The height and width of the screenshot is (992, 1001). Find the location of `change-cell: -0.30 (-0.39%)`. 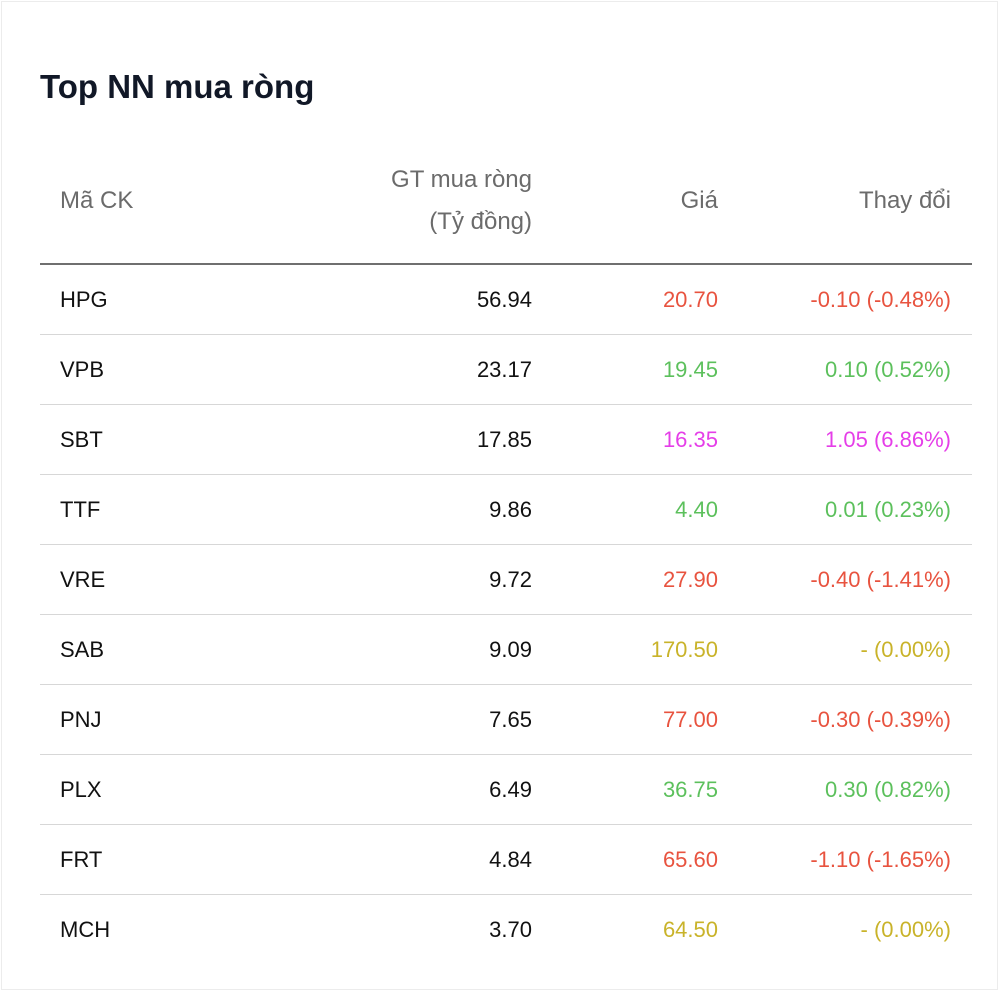

change-cell: -0.30 (-0.39%) is located at coordinates (880, 719).